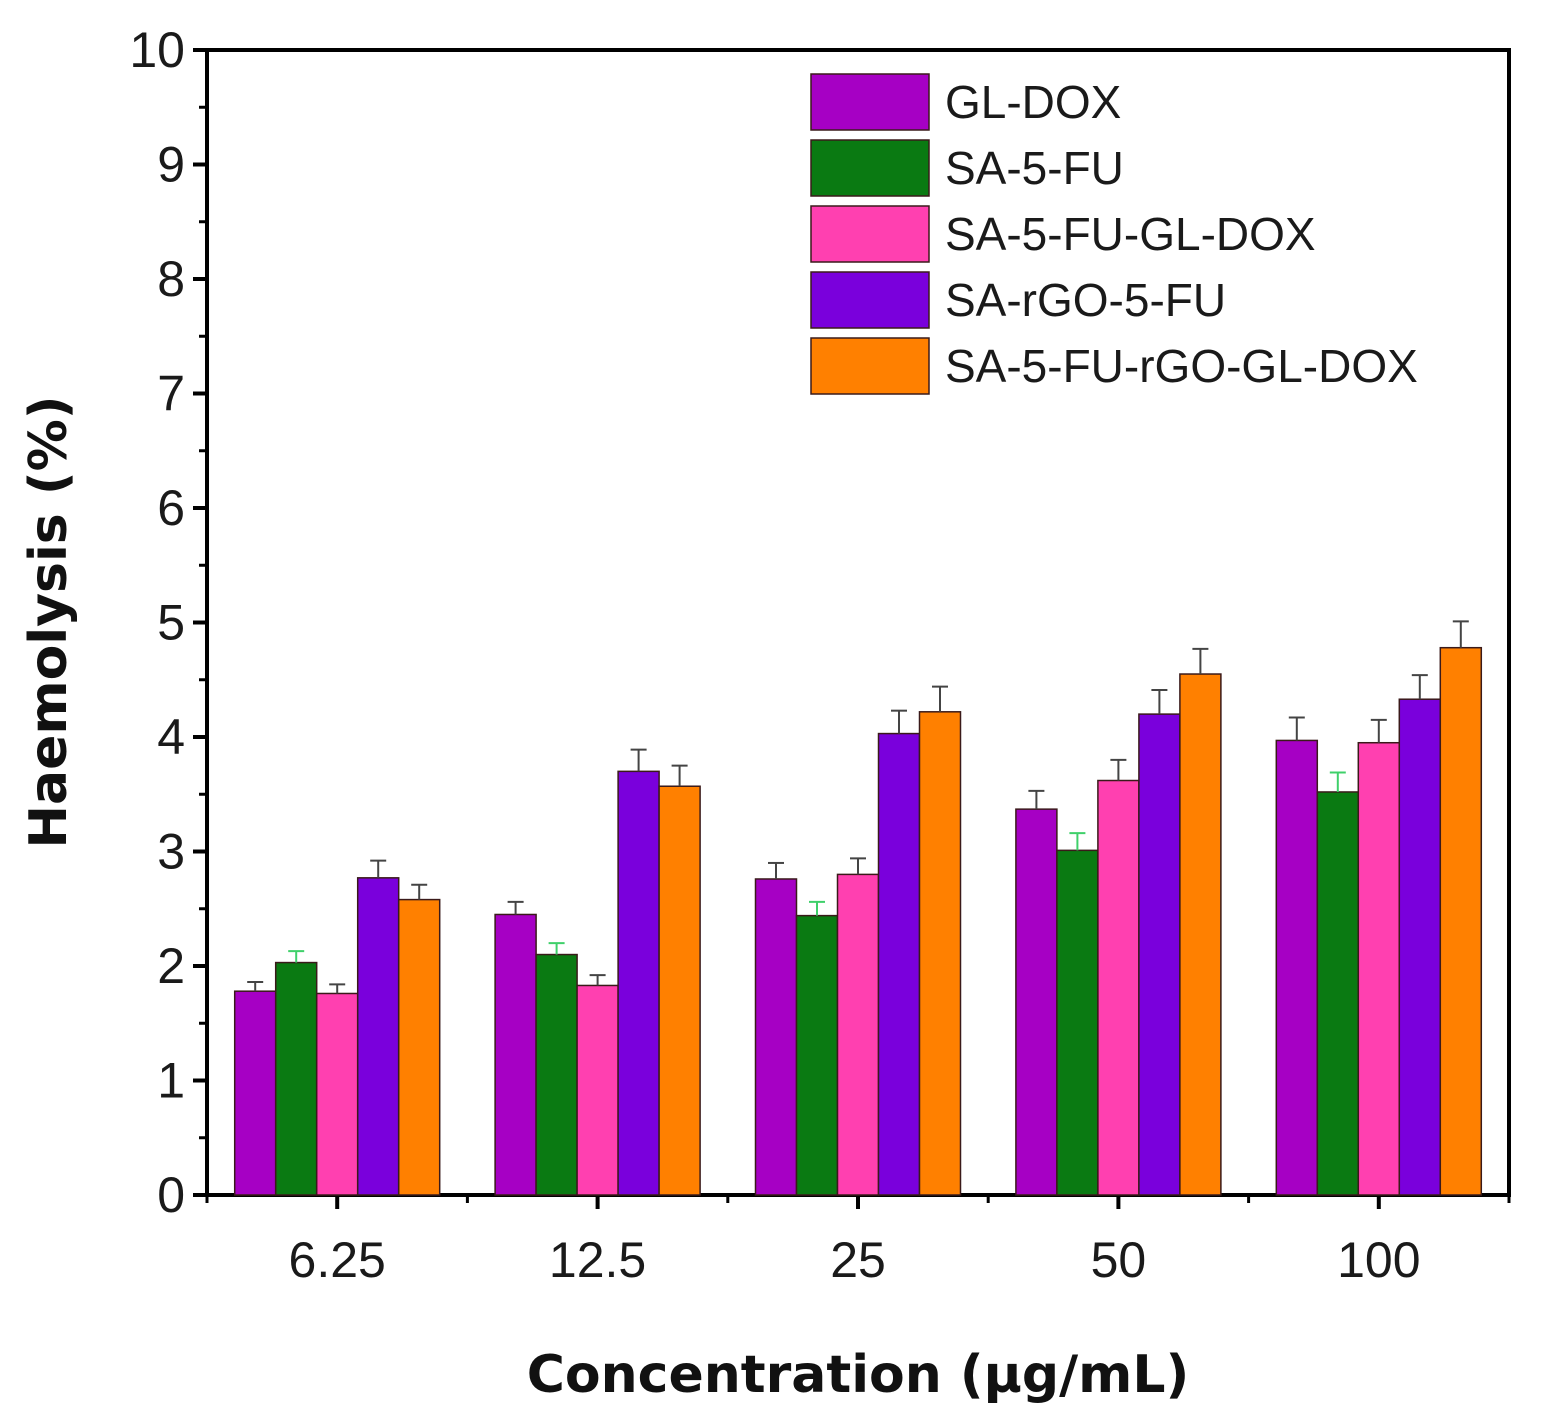 The height and width of the screenshot is (1419, 1541). What do you see at coordinates (171, 966) in the screenshot?
I see `y-tick-label-2: 2` at bounding box center [171, 966].